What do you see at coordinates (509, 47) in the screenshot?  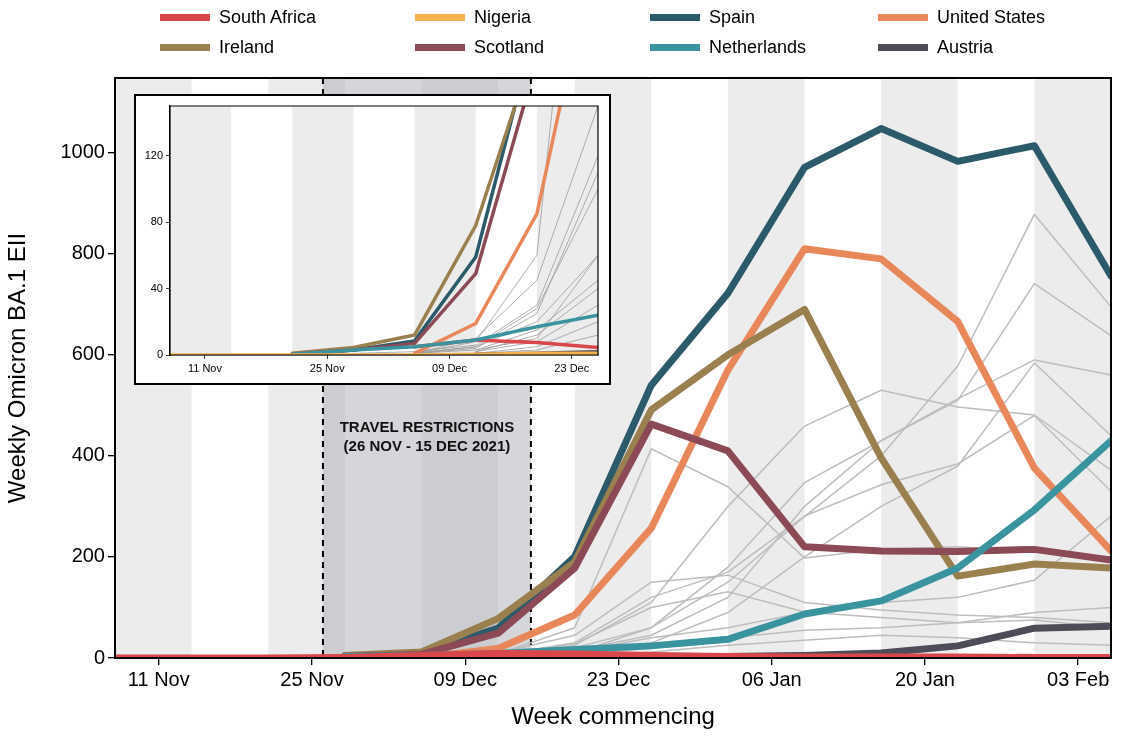 I see `legend-label: Scotland` at bounding box center [509, 47].